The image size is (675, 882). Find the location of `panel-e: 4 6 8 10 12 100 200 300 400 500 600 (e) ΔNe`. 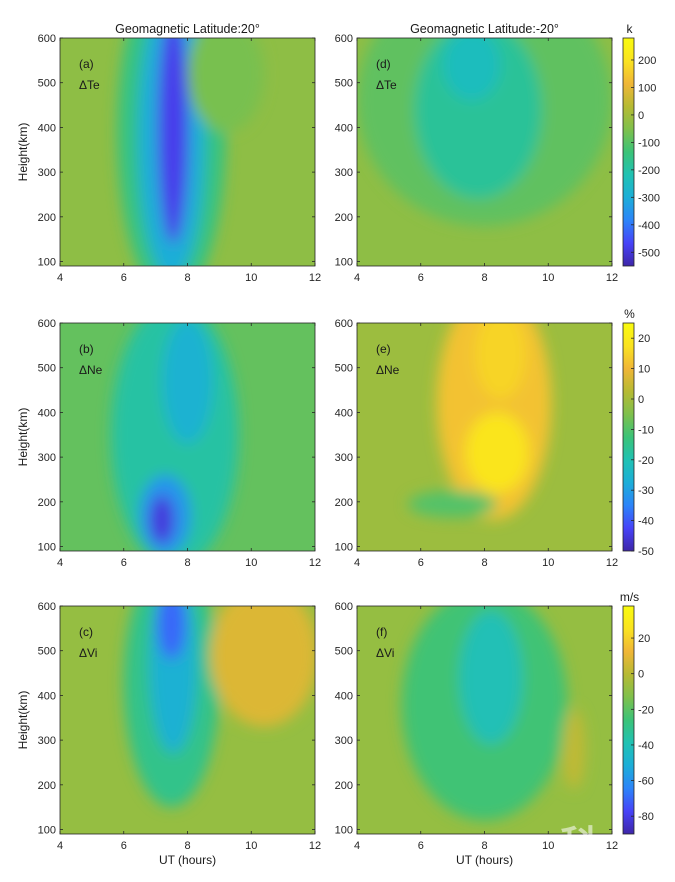

panel-e: 4 6 8 10 12 100 200 300 400 500 600 (e) ΔNe is located at coordinates (476, 443).